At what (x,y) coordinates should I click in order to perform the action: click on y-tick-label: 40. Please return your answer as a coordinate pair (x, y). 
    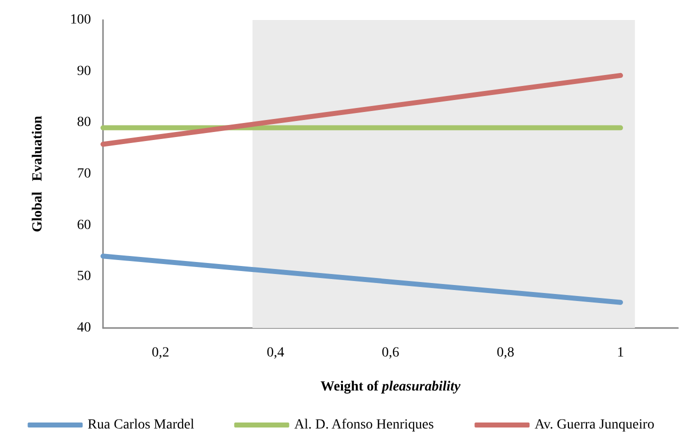
    Looking at the image, I should click on (84, 328).